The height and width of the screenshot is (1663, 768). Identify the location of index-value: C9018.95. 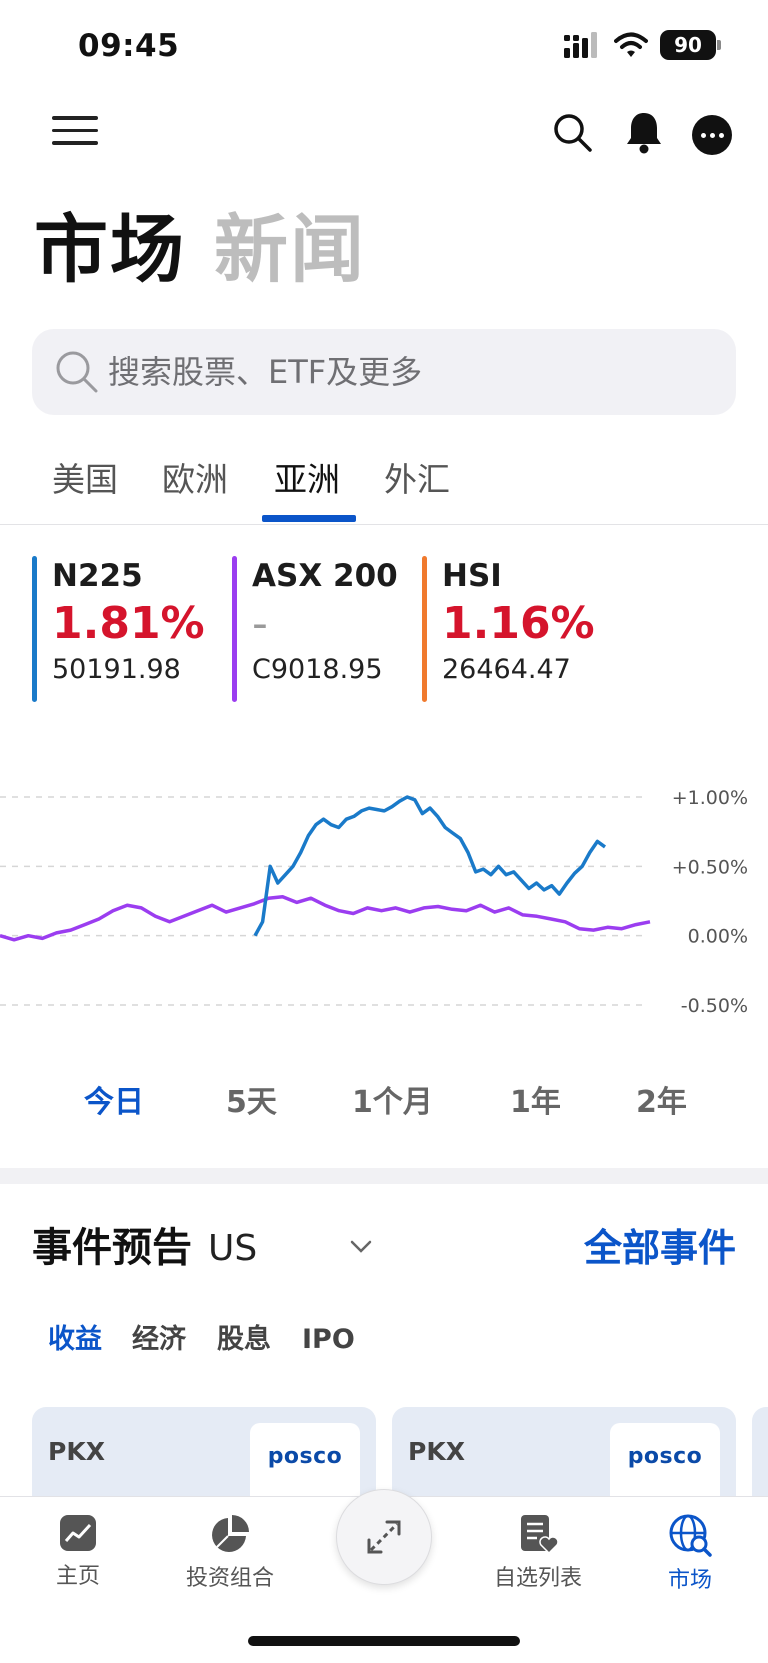
(317, 669).